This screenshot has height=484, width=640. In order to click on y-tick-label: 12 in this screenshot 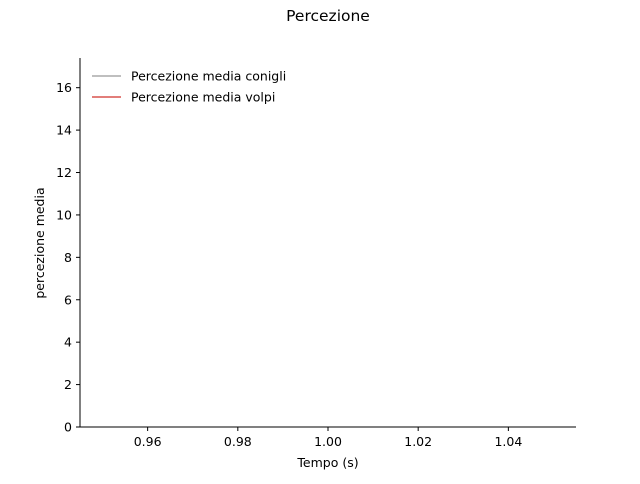, I will do `click(64, 172)`.